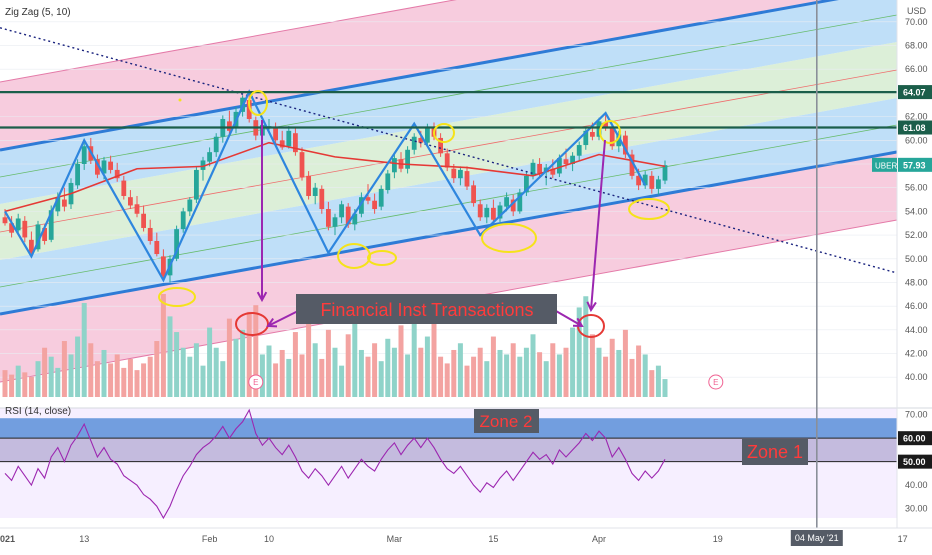 This screenshot has height=555, width=932. I want to click on earnings-marker, so click(716, 382).